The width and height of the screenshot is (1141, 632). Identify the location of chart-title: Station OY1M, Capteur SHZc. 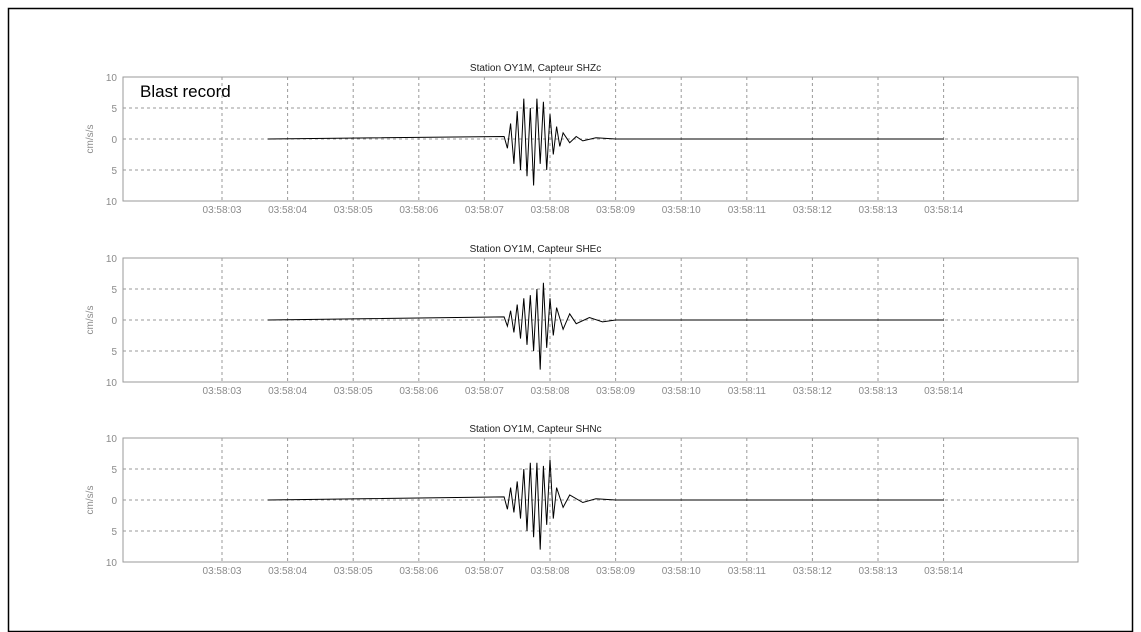
(535, 68).